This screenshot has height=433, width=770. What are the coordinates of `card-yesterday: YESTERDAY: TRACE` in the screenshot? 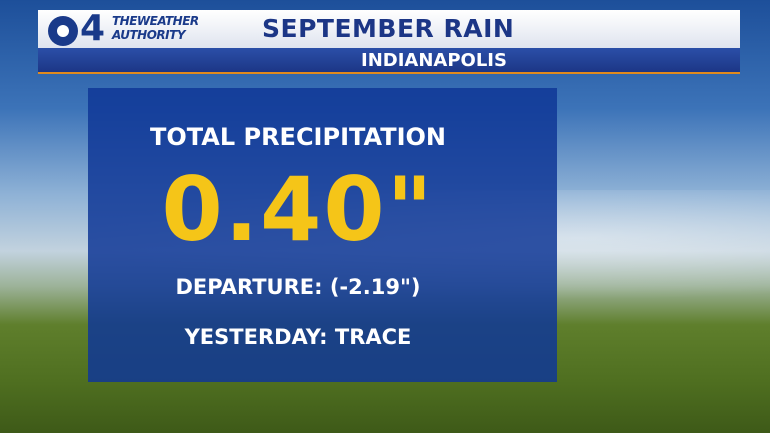 It's located at (298, 337).